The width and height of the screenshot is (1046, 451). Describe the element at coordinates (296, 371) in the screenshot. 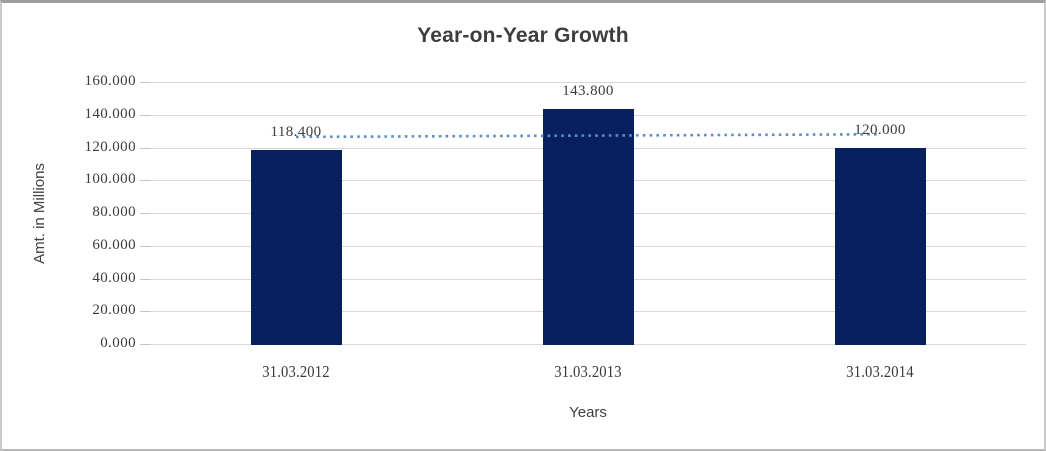

I see `x-category-label: 31.03.2012` at that location.